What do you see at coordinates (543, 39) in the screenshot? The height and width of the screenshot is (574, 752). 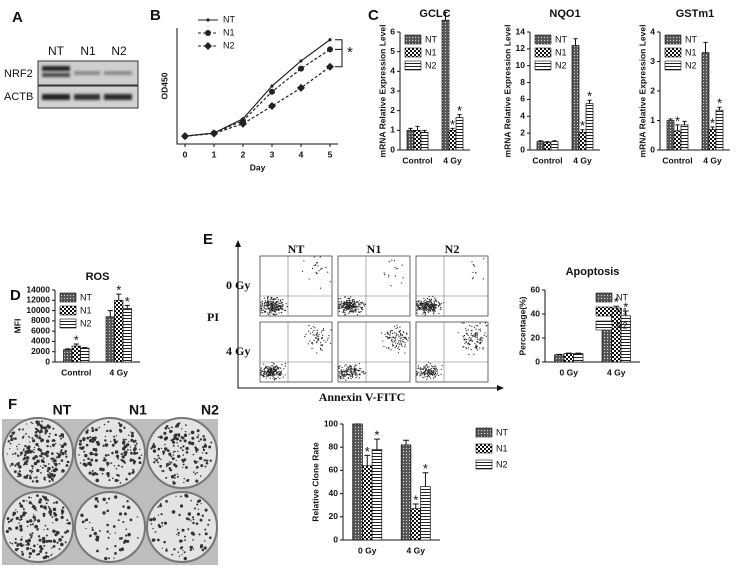 I see `legend-swatch` at bounding box center [543, 39].